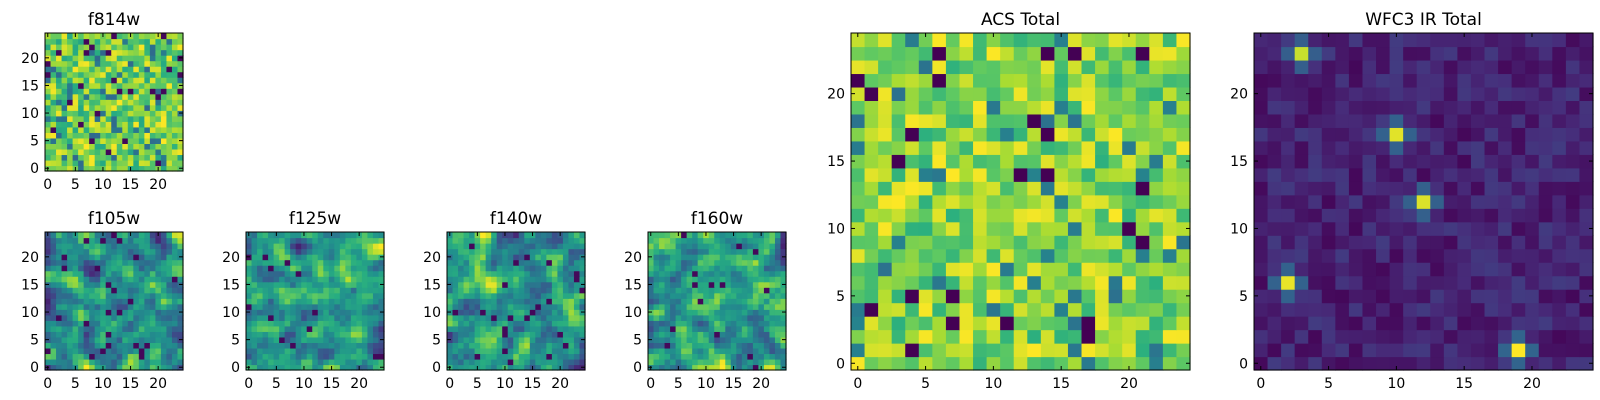 The width and height of the screenshot is (1600, 400). Describe the element at coordinates (103, 185) in the screenshot. I see `x-tick-label: 10` at that location.